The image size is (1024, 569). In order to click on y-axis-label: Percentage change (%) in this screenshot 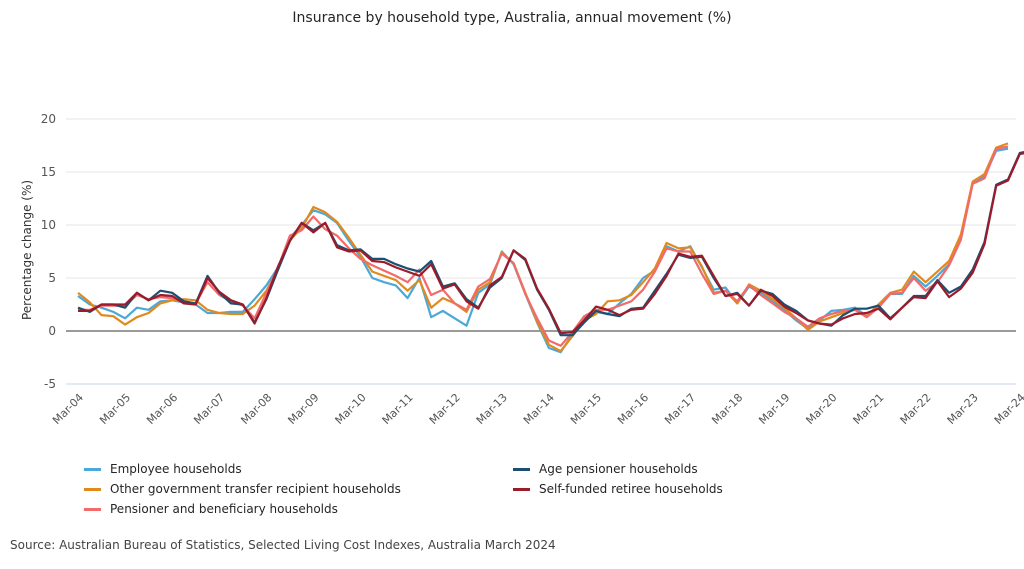, I will do `click(27, 250)`.